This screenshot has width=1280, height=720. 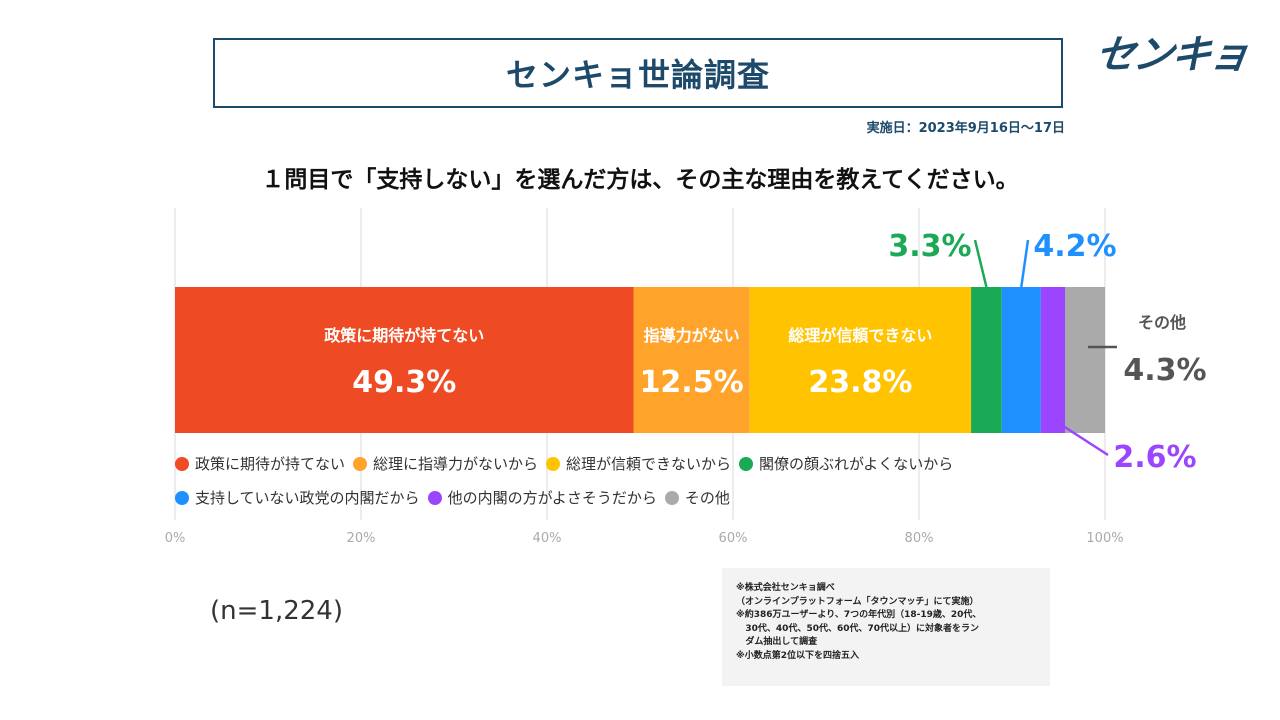 I want to click on segment-category-label: 指導力がない, so click(x=692, y=335).